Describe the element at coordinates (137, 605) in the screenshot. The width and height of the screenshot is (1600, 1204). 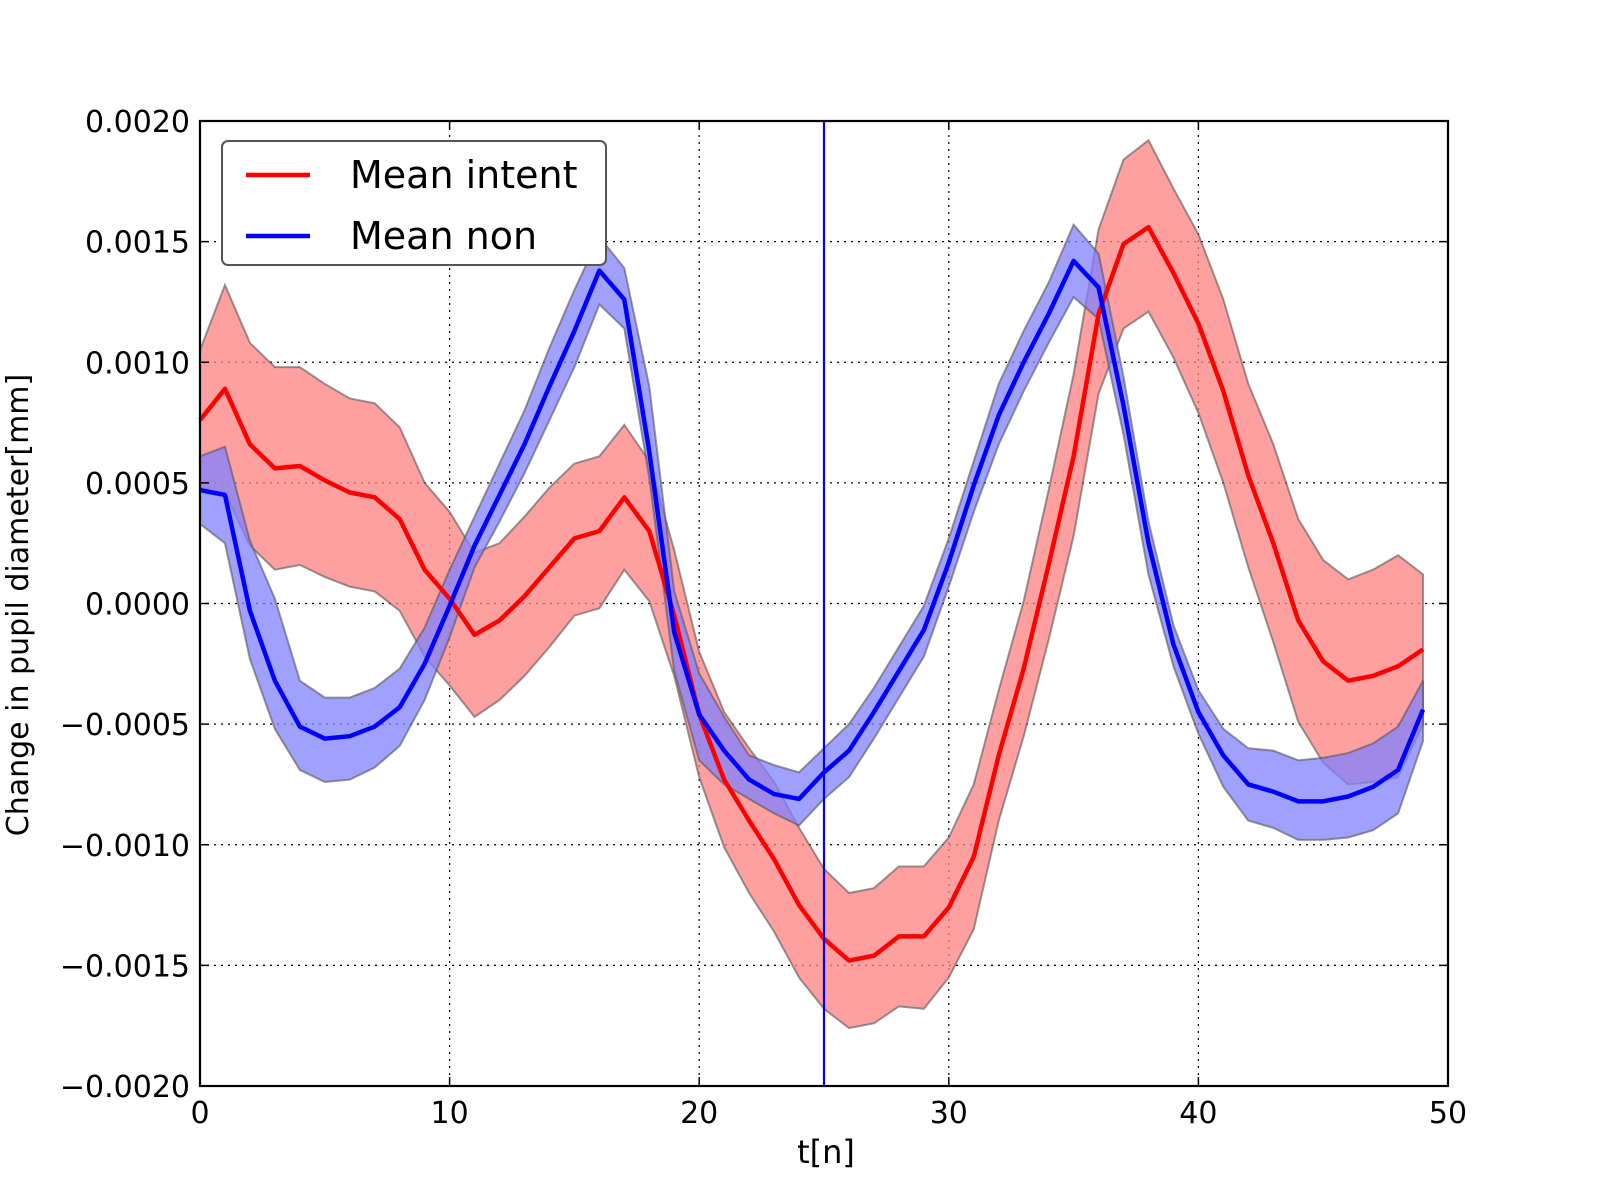
I see `y-tick-label: 0.0000` at that location.